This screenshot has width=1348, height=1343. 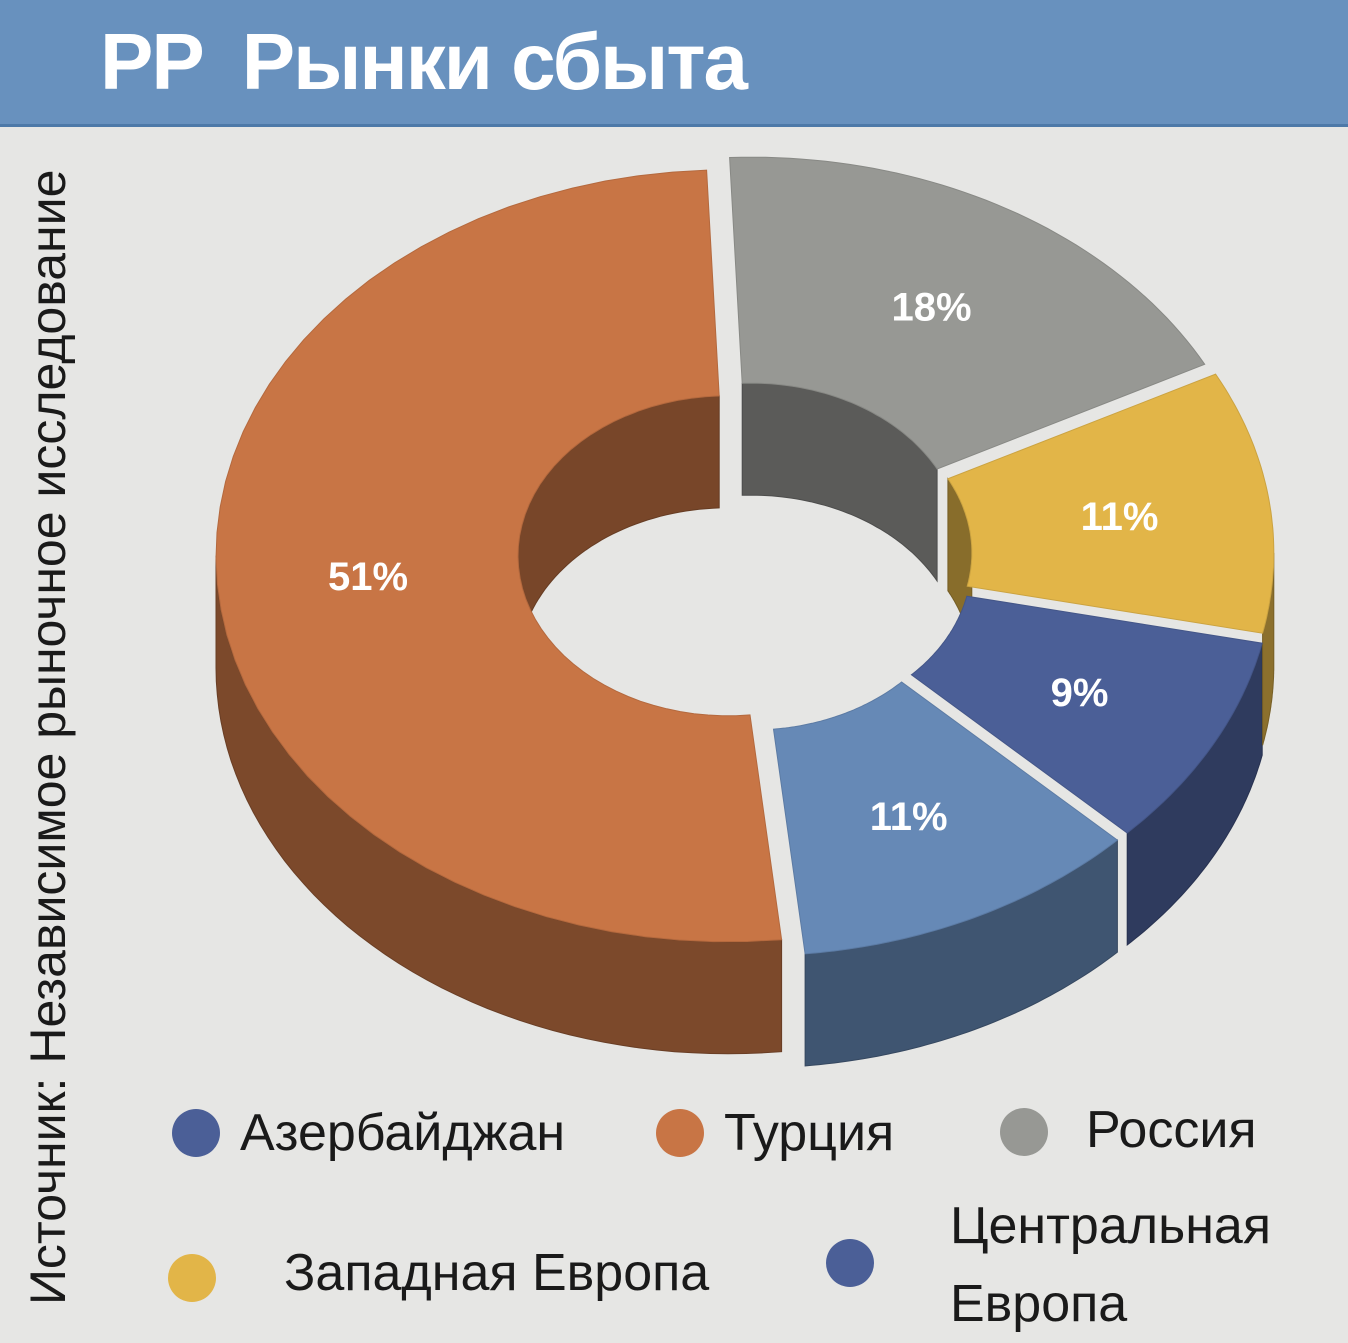 I want to click on slice-label: 18%, so click(x=931, y=308).